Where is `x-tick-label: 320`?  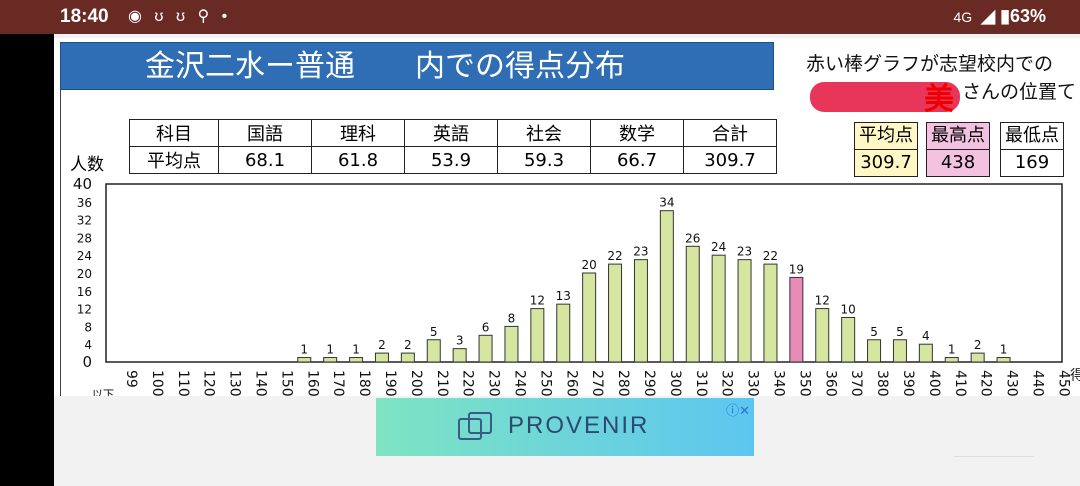
x-tick-label: 320 is located at coordinates (727, 383).